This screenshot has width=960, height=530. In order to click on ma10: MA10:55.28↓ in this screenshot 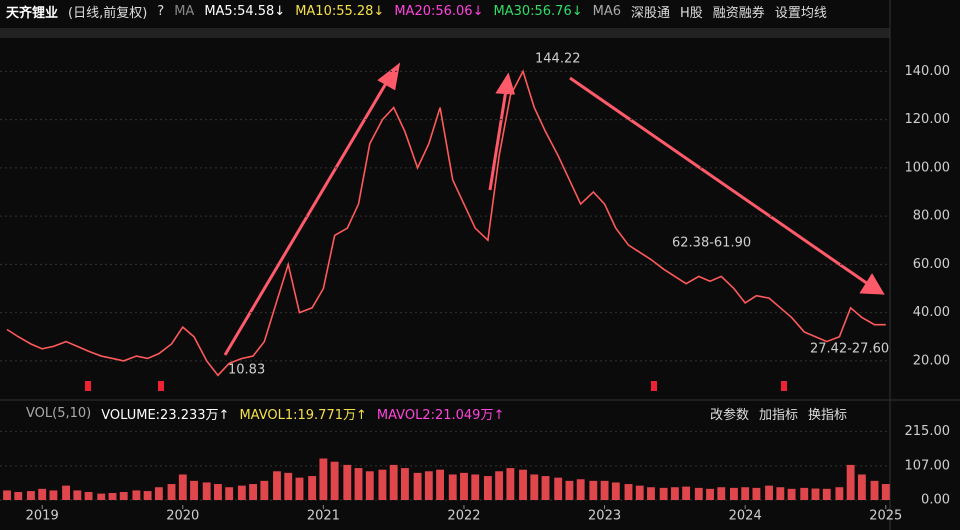, I will do `click(340, 11)`.